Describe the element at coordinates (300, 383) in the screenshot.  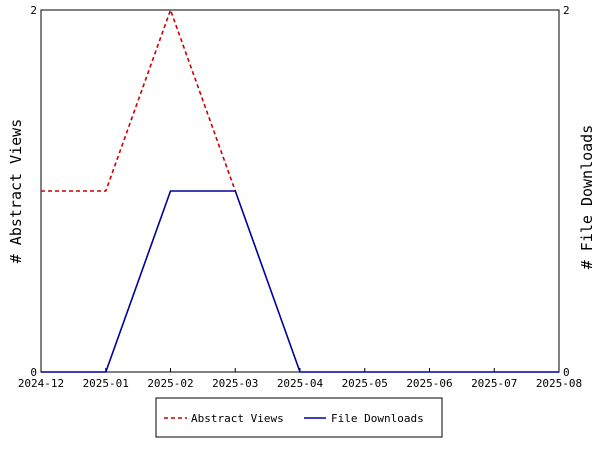
I see `x-tick-label: 2025-04` at that location.